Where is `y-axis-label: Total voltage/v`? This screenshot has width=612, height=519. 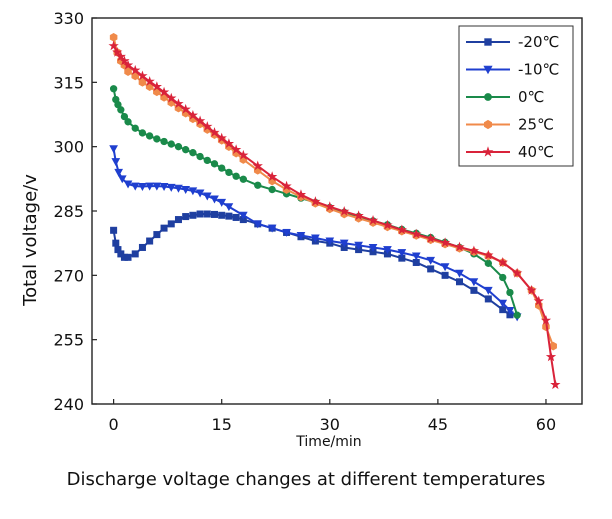 y-axis-label: Total voltage/v is located at coordinates (30, 240).